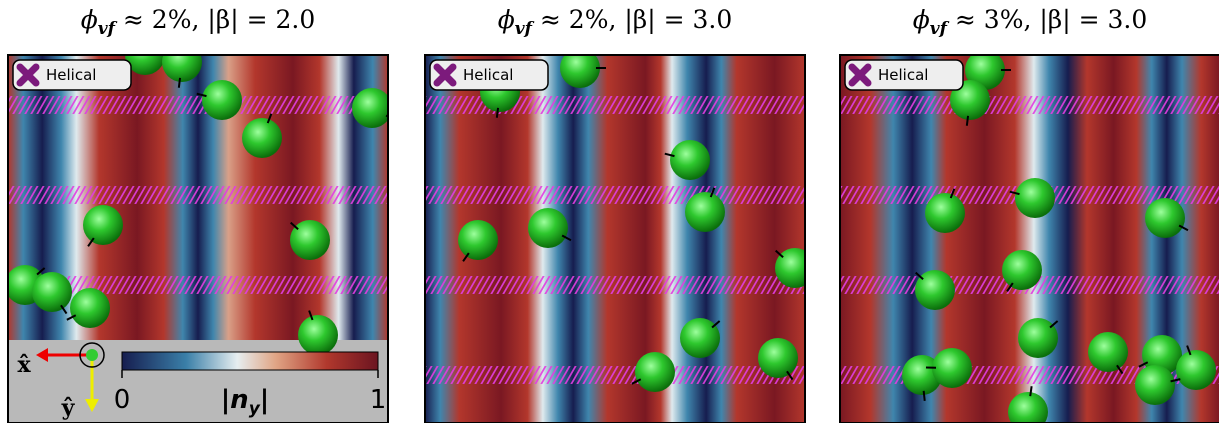 This screenshot has height=423, width=1219. Describe the element at coordinates (1047, 20) in the screenshot. I see `title-relation: ≈ 3%, |β| = 3.0` at that location.